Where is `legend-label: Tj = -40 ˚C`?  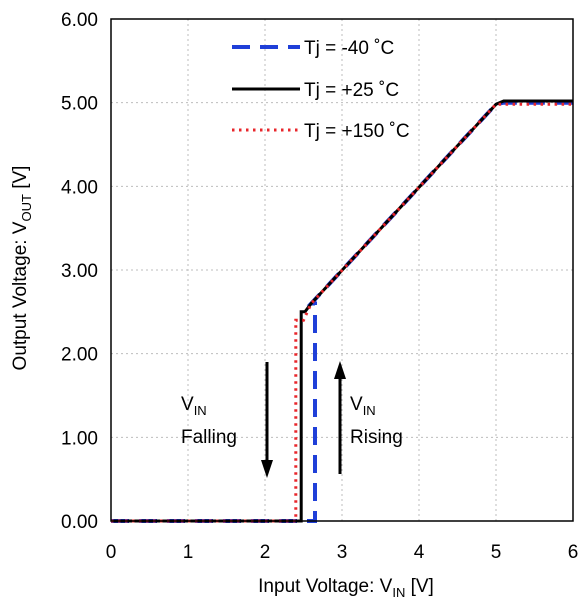 legend-label: Tj = -40 ˚C is located at coordinates (349, 48).